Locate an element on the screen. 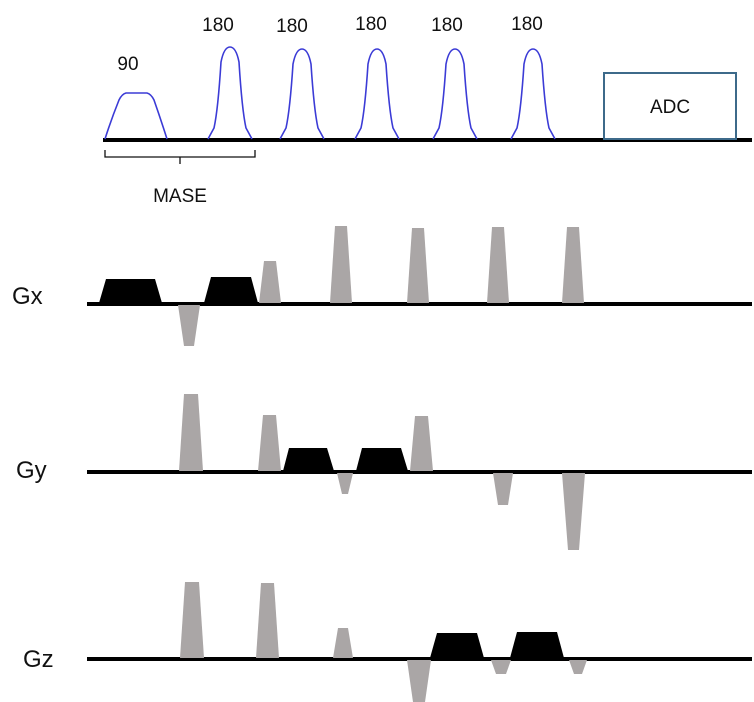  mase-label: MASE is located at coordinates (180, 196).